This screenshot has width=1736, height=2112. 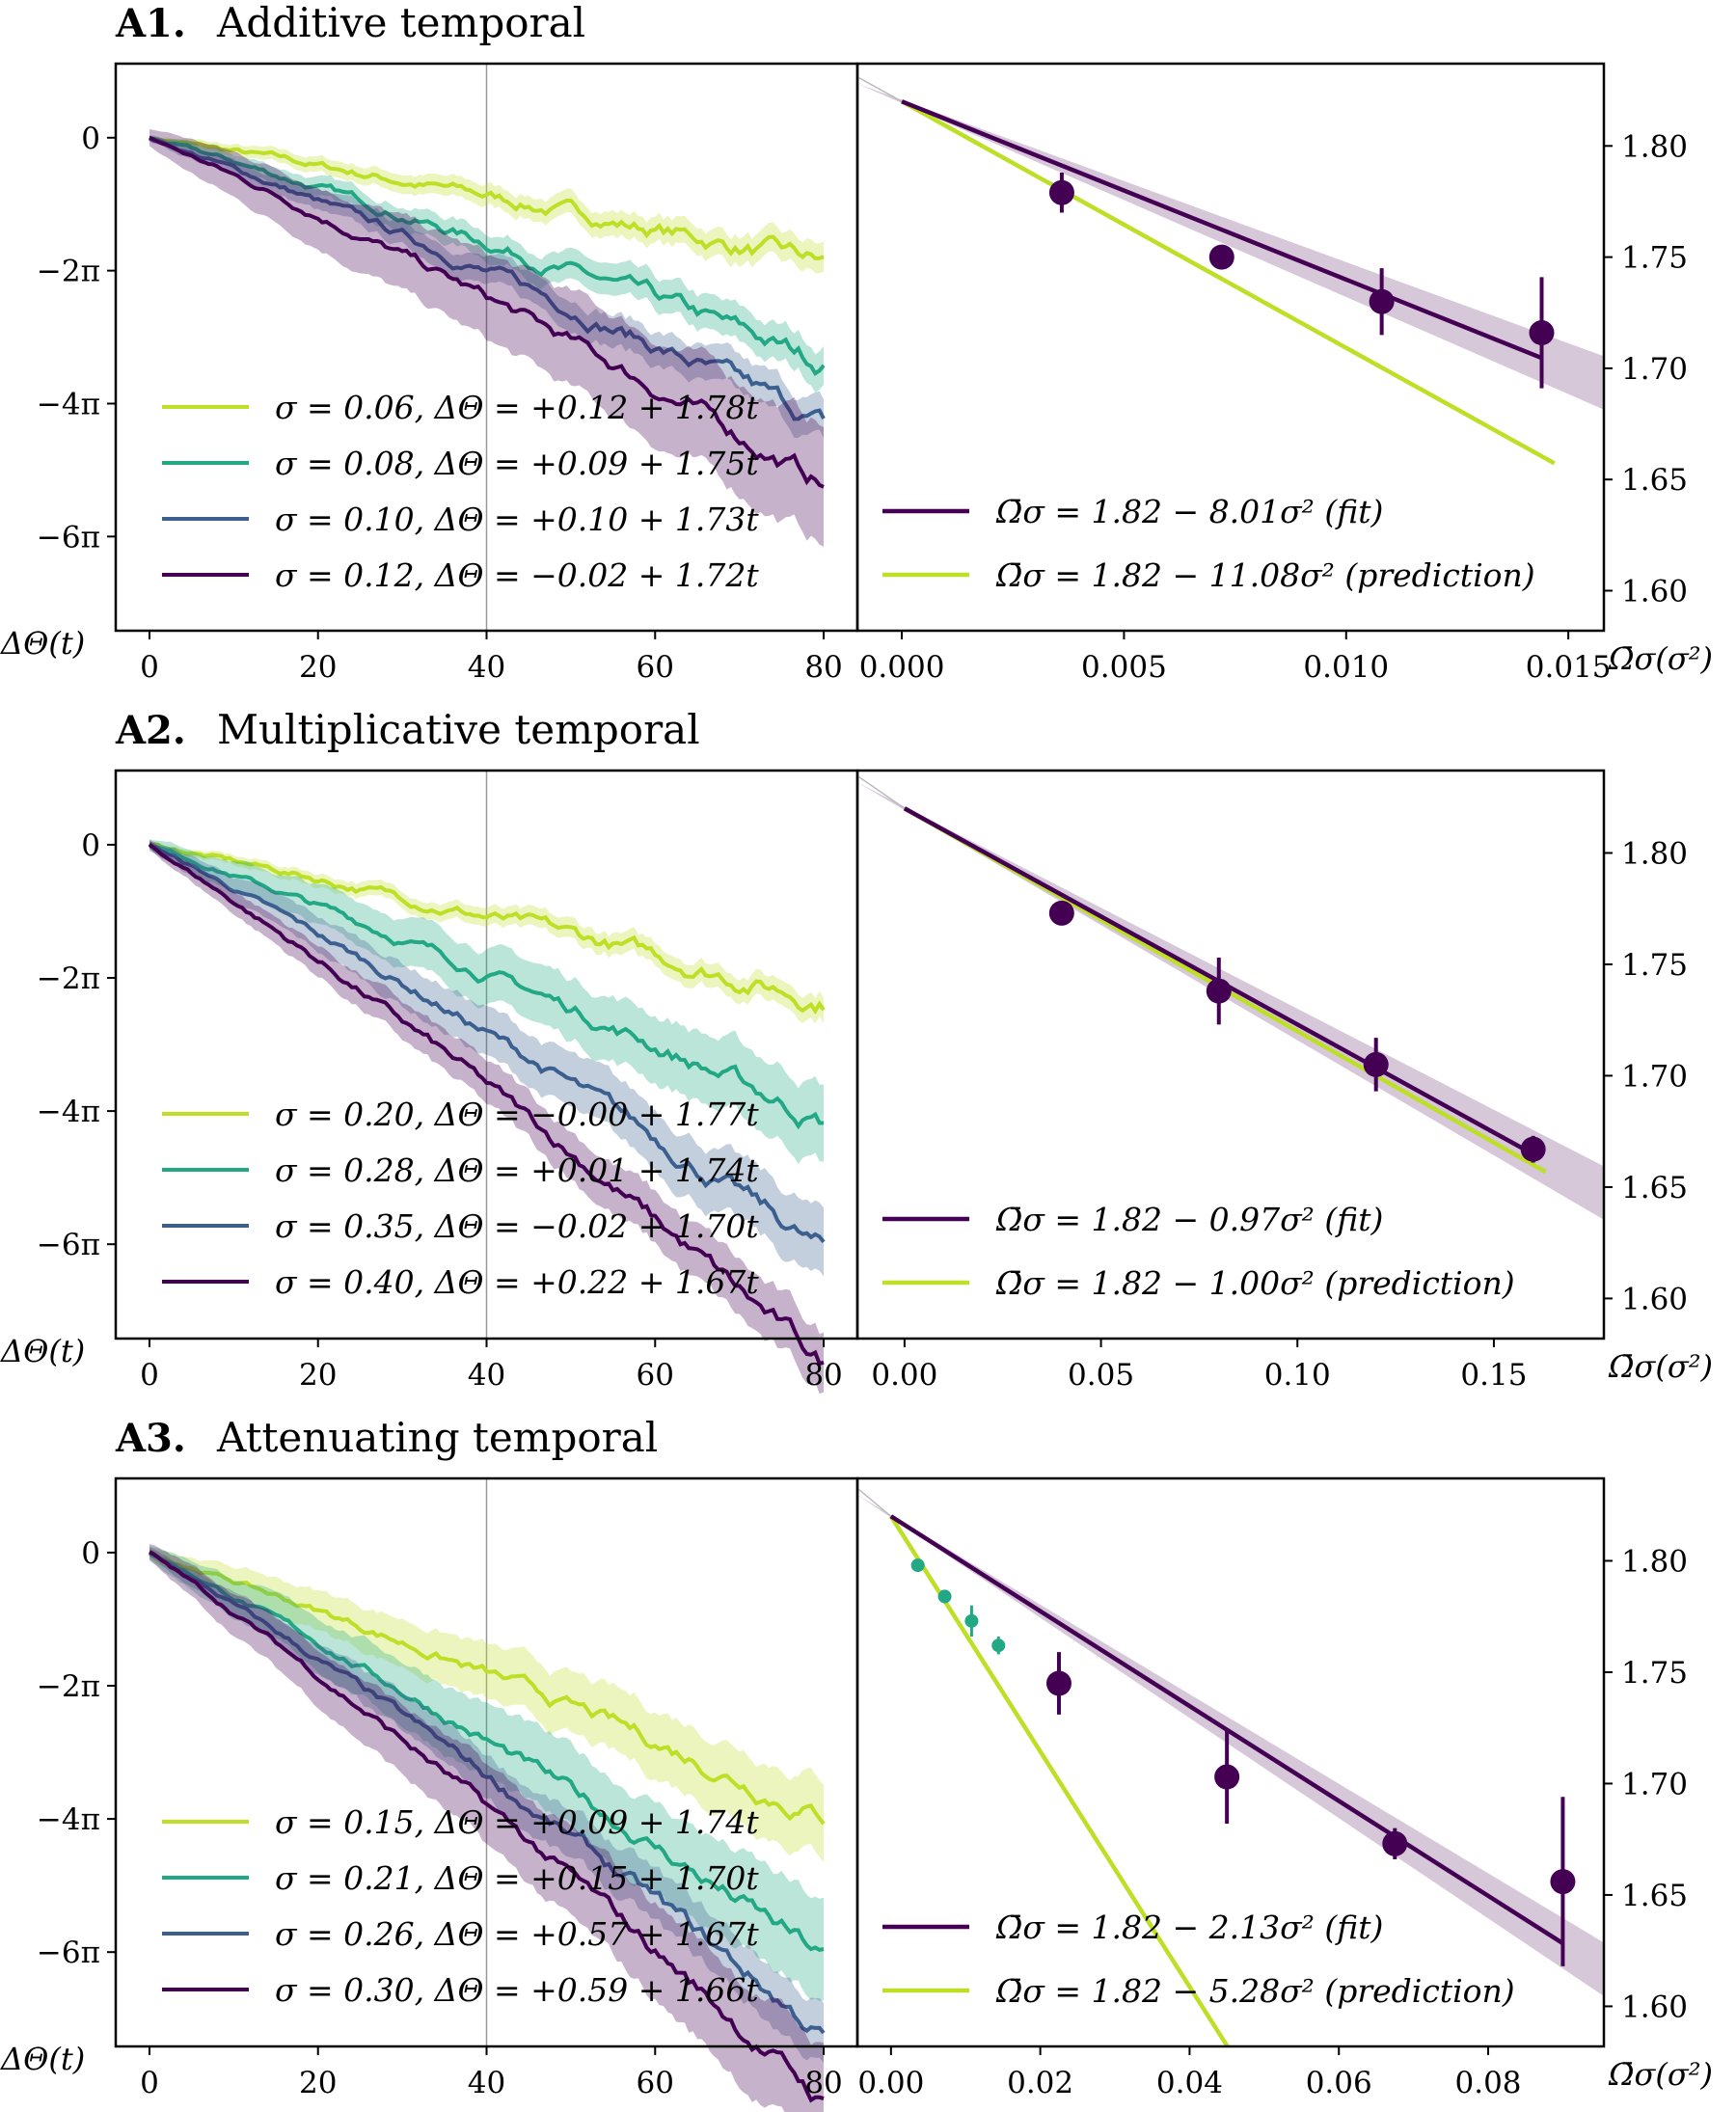 I want to click on legend-entry-4: σ = 0.40, ΔΘ = +0.22 + 1.67t, so click(x=517, y=1282).